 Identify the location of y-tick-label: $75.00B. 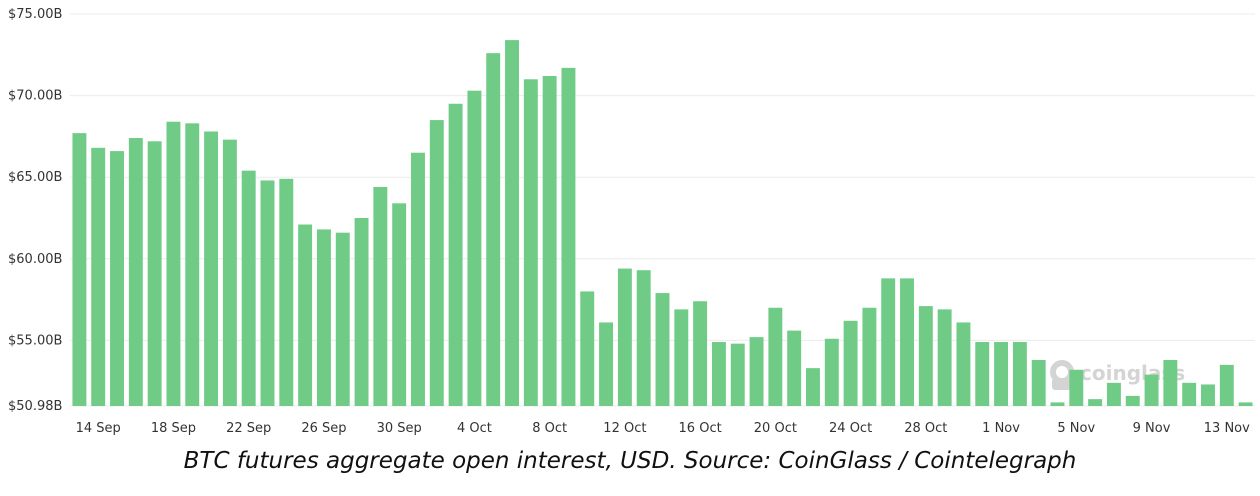
(35, 14).